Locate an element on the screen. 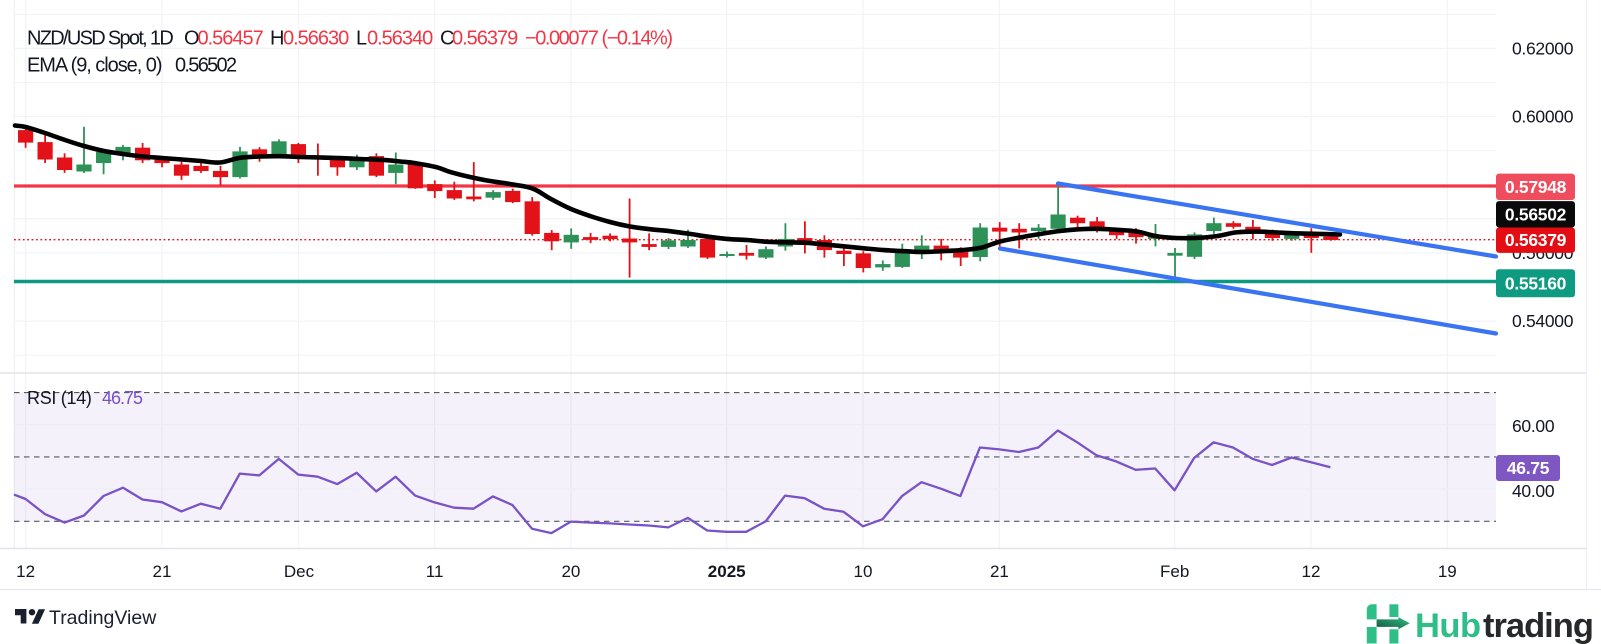  svg-text: 2025 is located at coordinates (727, 571).